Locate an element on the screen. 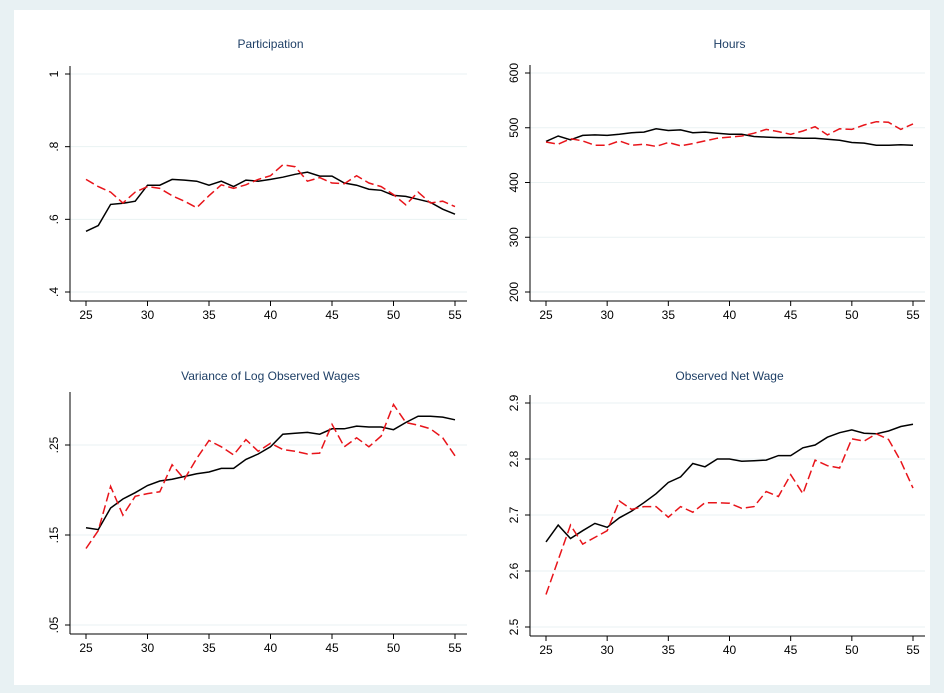  y-tick-label: 500 is located at coordinates (514, 127).